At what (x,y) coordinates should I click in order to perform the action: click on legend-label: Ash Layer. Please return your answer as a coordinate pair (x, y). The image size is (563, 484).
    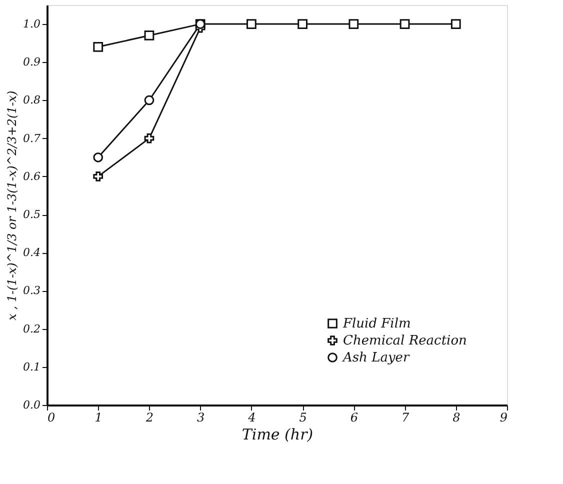
    Looking at the image, I should click on (376, 358).